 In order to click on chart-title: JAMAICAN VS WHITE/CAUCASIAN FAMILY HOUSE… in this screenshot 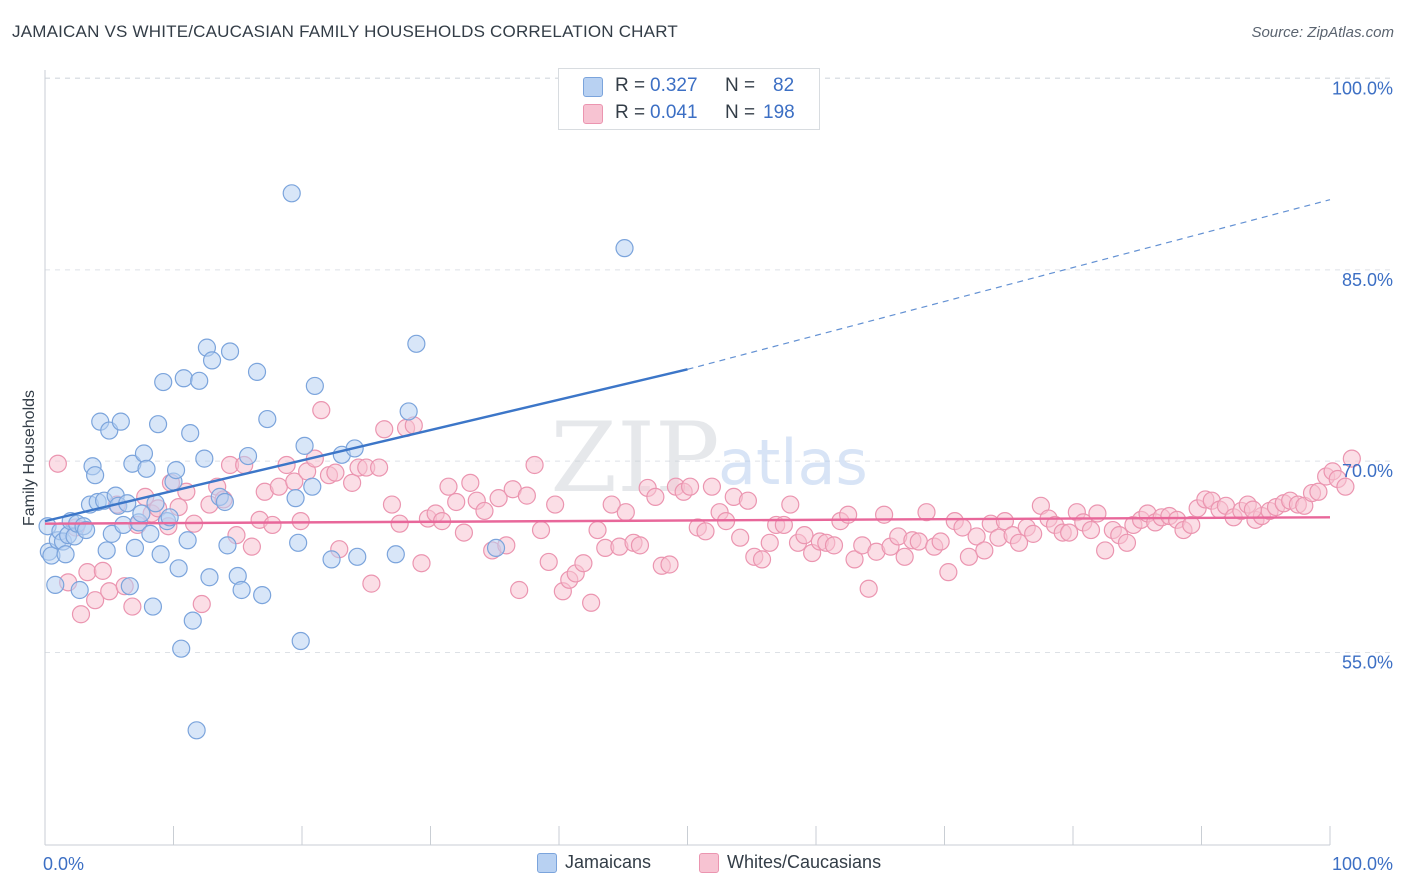, I will do `click(345, 31)`.